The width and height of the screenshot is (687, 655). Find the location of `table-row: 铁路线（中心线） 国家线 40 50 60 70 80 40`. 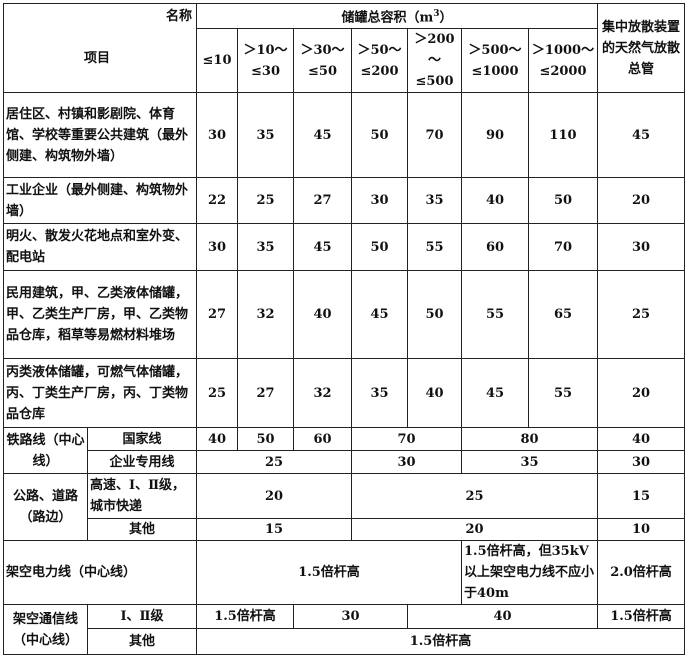

table-row: 铁路线（中心线） 国家线 40 50 60 70 80 40 is located at coordinates (344, 451).